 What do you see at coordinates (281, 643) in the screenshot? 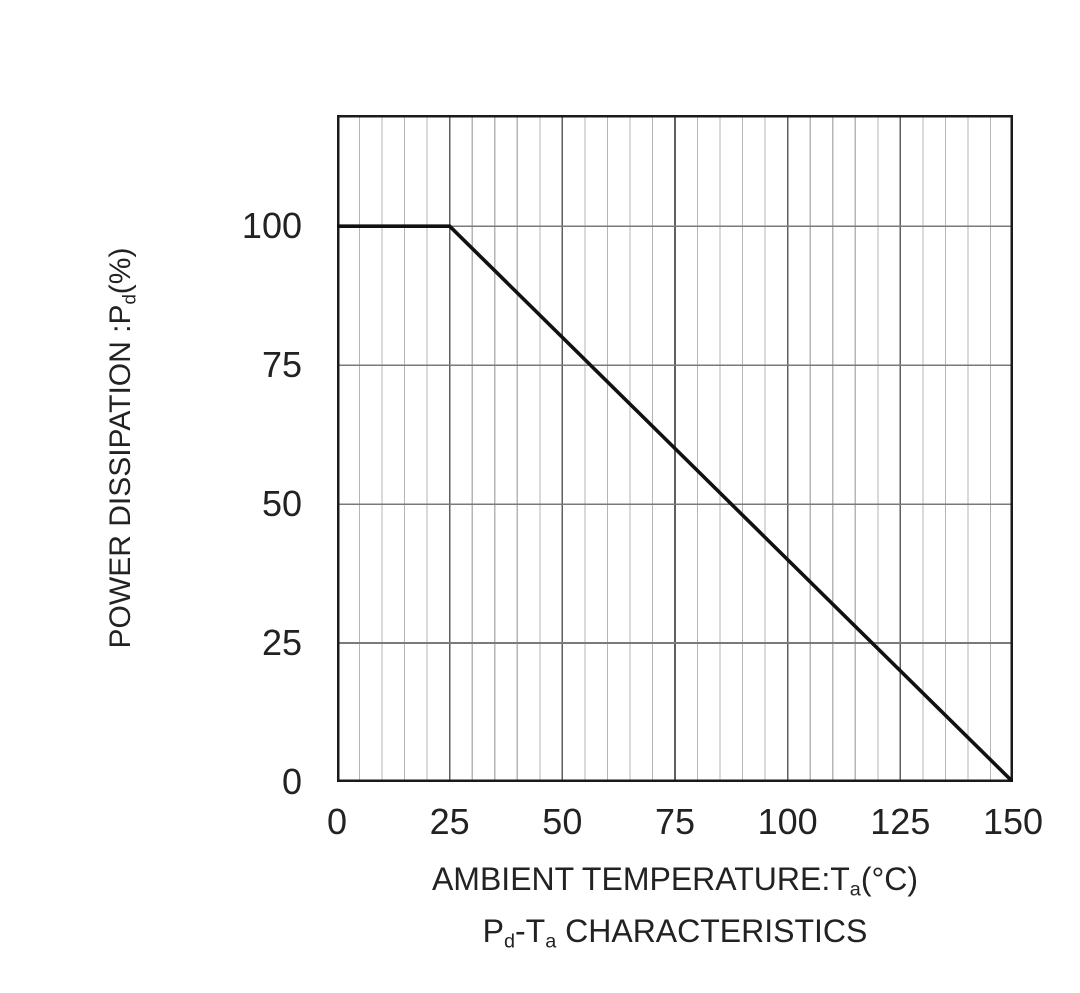
I see `y-tick-label: 25` at bounding box center [281, 643].